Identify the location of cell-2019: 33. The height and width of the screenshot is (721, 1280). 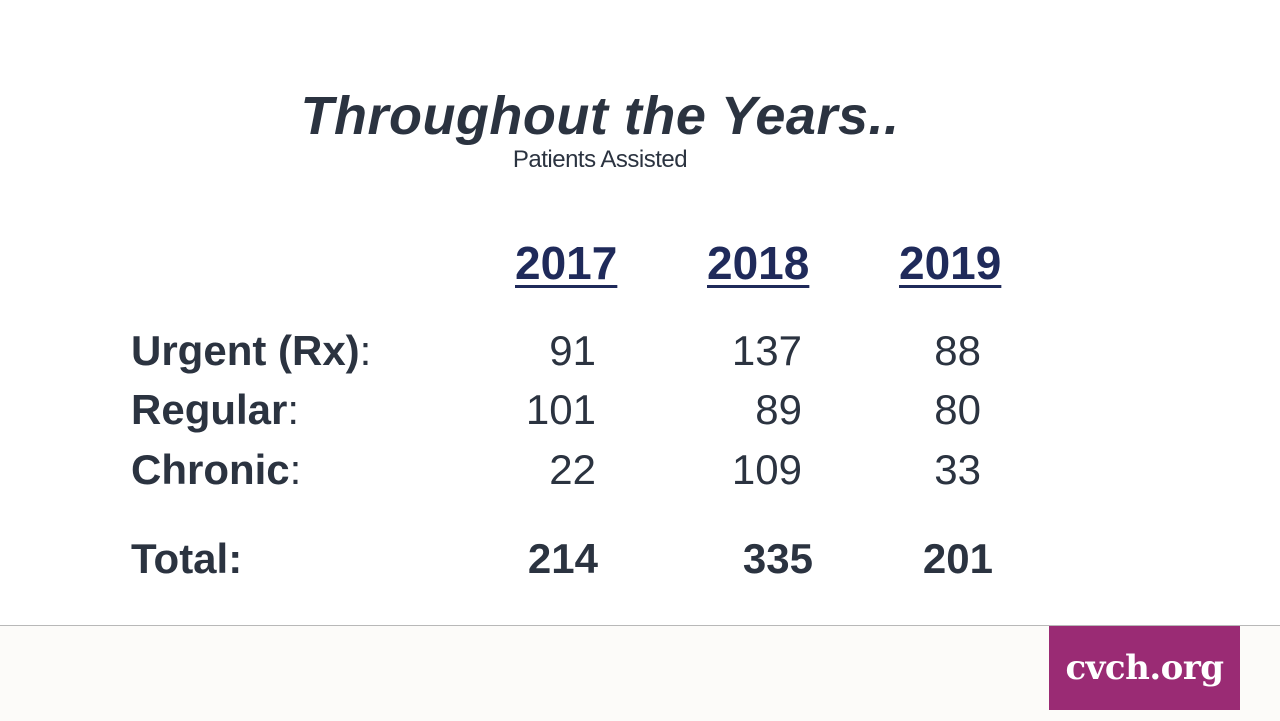
(957, 469).